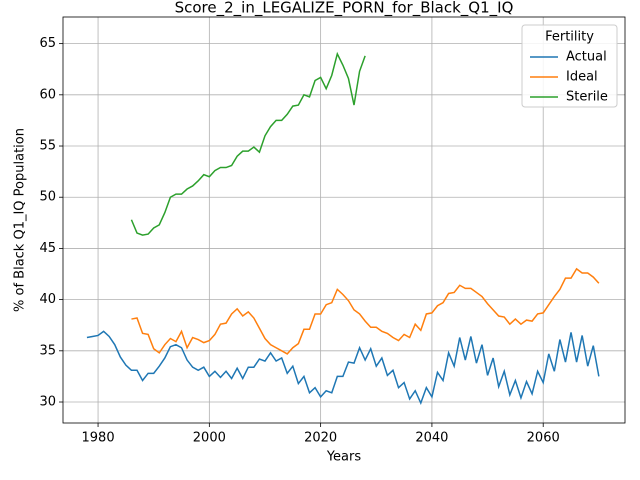 The height and width of the screenshot is (480, 640). Describe the element at coordinates (47, 43) in the screenshot. I see `y-tick-label: 65` at that location.